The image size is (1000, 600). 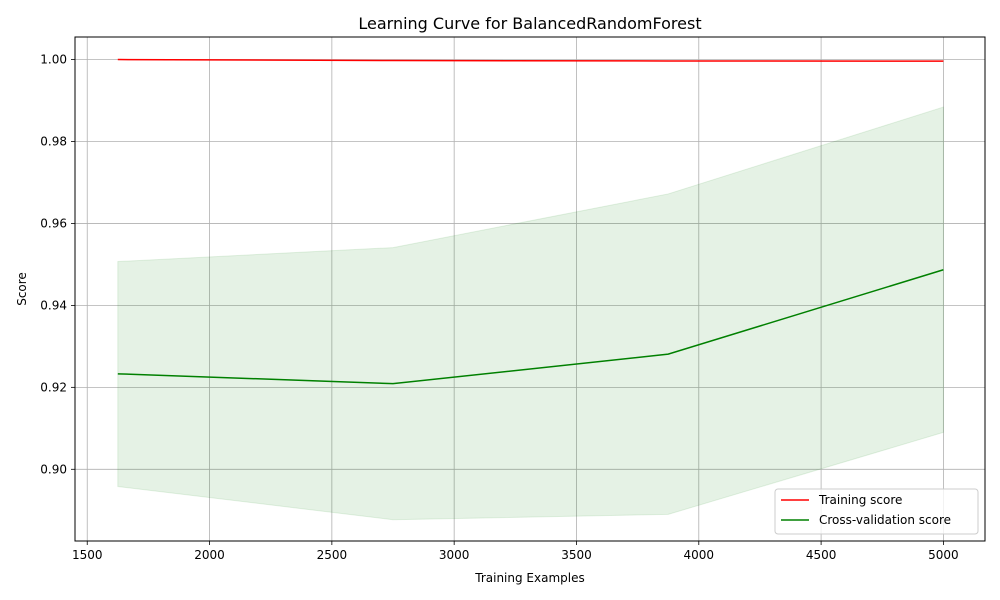 I want to click on x-tick-label: 3500, so click(x=576, y=555).